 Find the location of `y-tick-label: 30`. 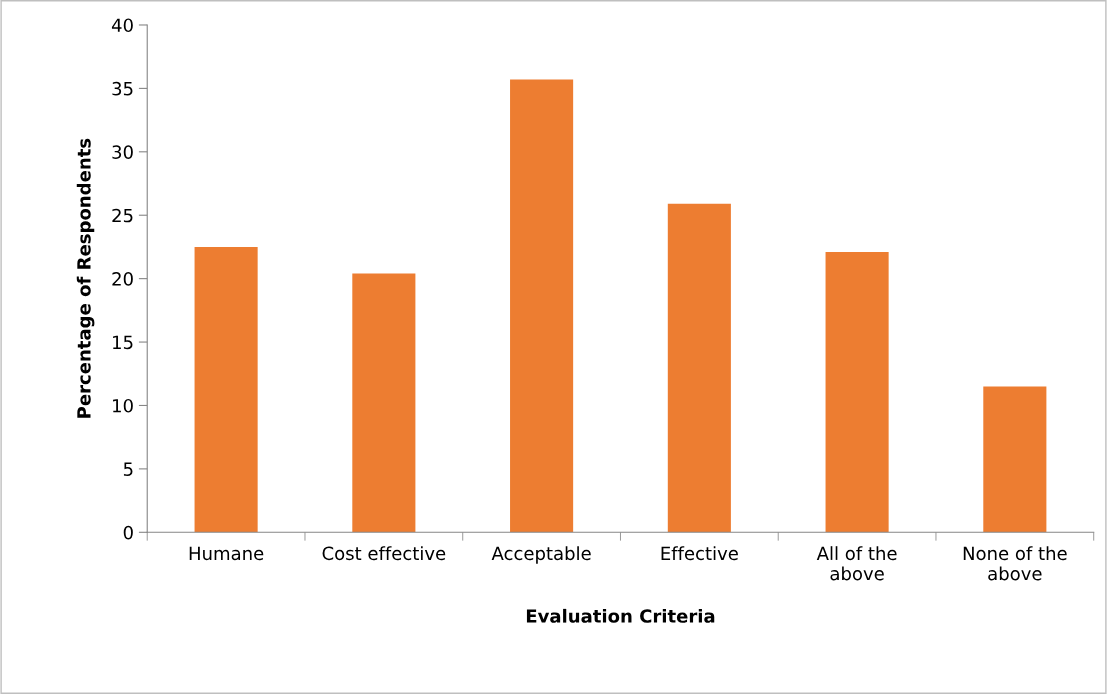

y-tick-label: 30 is located at coordinates (122, 152).